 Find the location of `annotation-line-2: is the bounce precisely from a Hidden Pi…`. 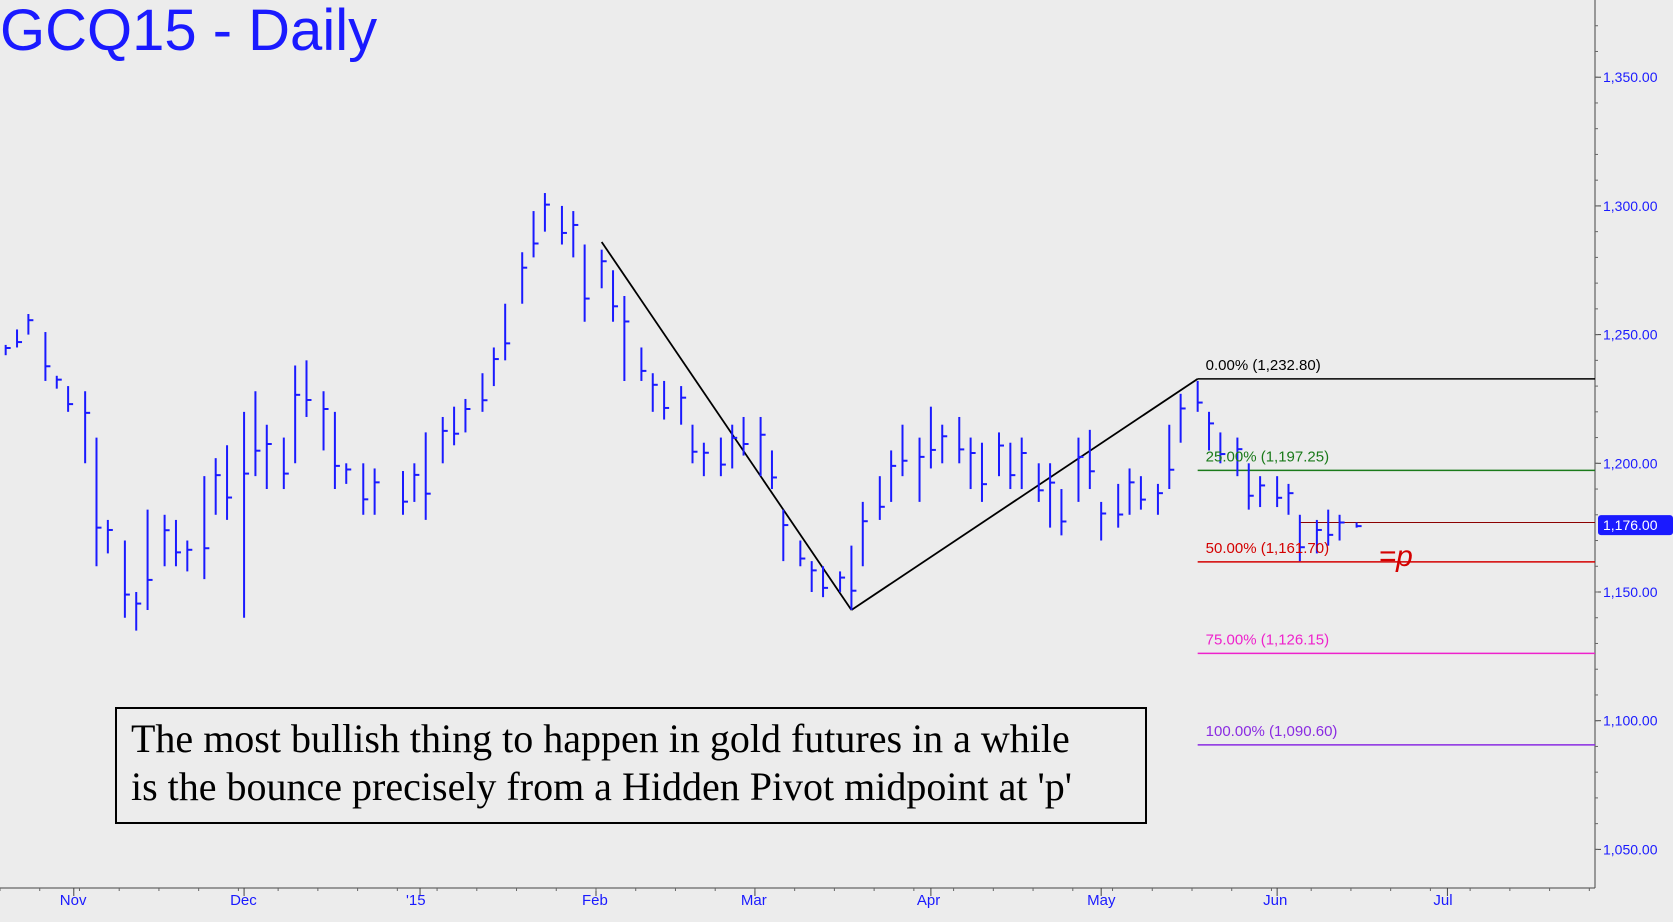

annotation-line-2: is the bounce precisely from a Hidden Pi… is located at coordinates (601, 786).